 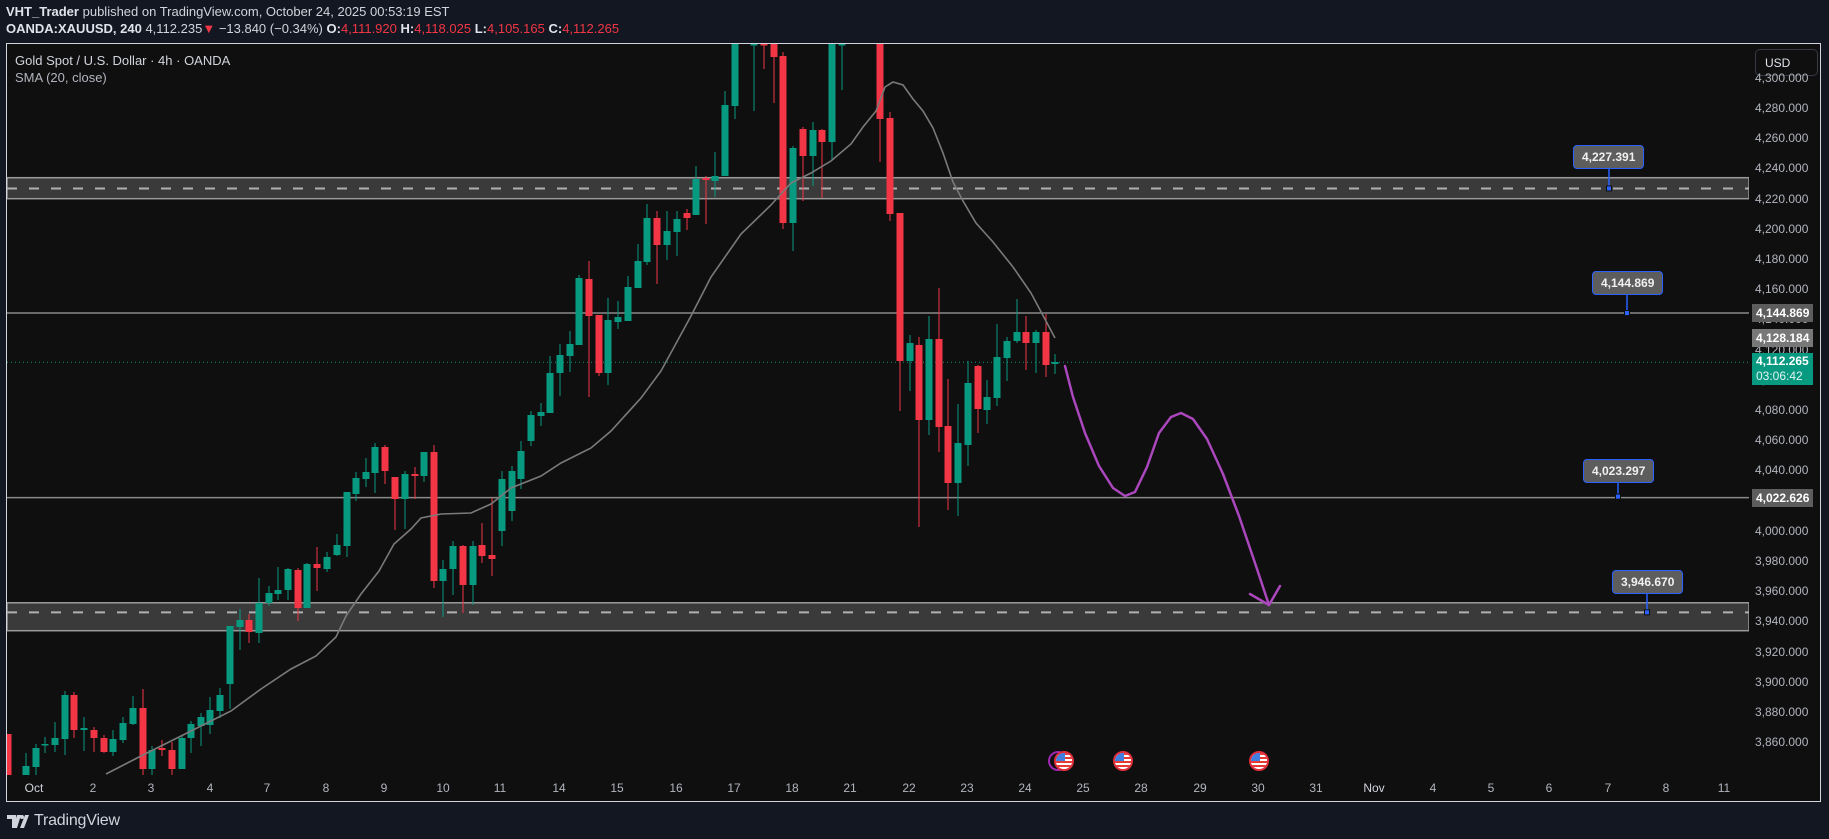 I want to click on support-zone, so click(x=878, y=617).